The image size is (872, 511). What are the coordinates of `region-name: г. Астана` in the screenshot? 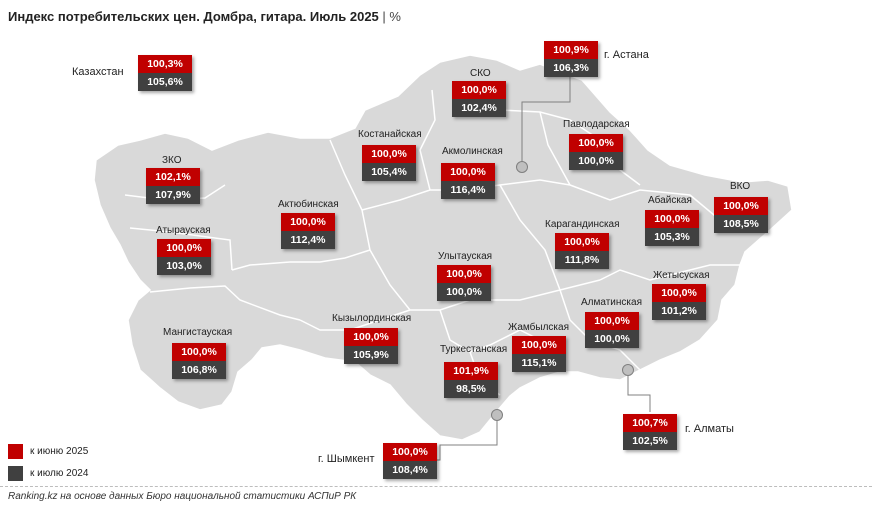 It's located at (626, 55).